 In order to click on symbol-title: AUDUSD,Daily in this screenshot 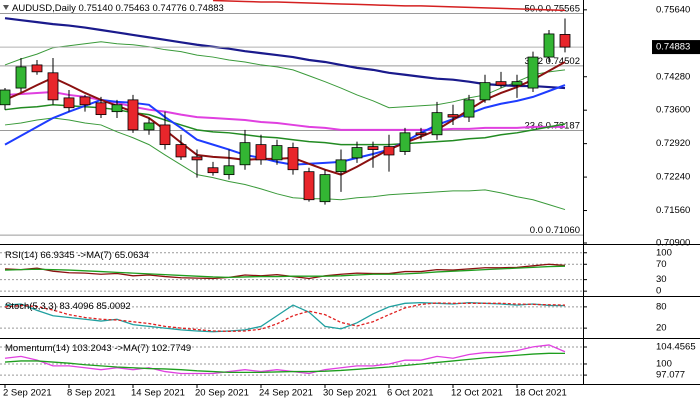, I will do `click(44, 8)`.